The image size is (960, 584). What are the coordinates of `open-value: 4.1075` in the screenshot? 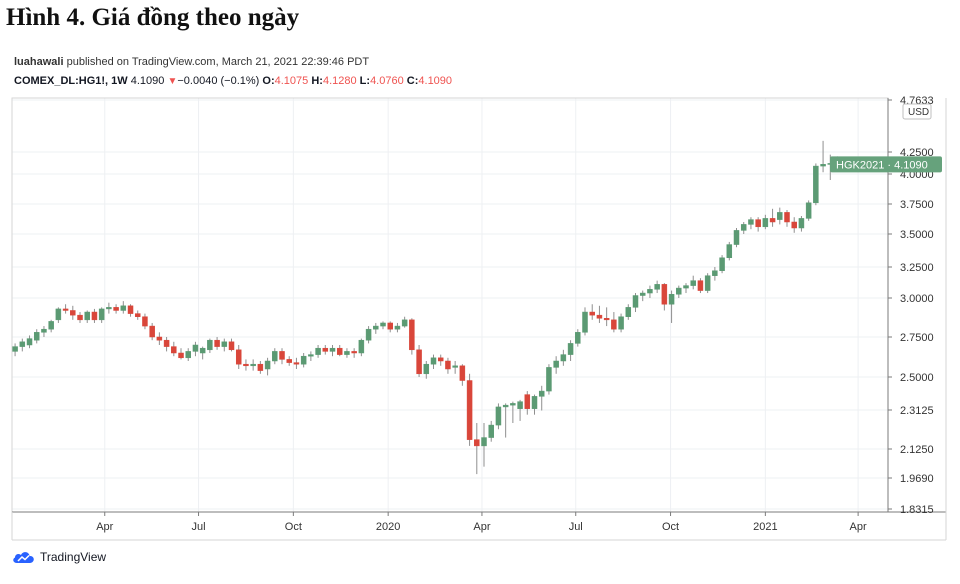 It's located at (291, 81).